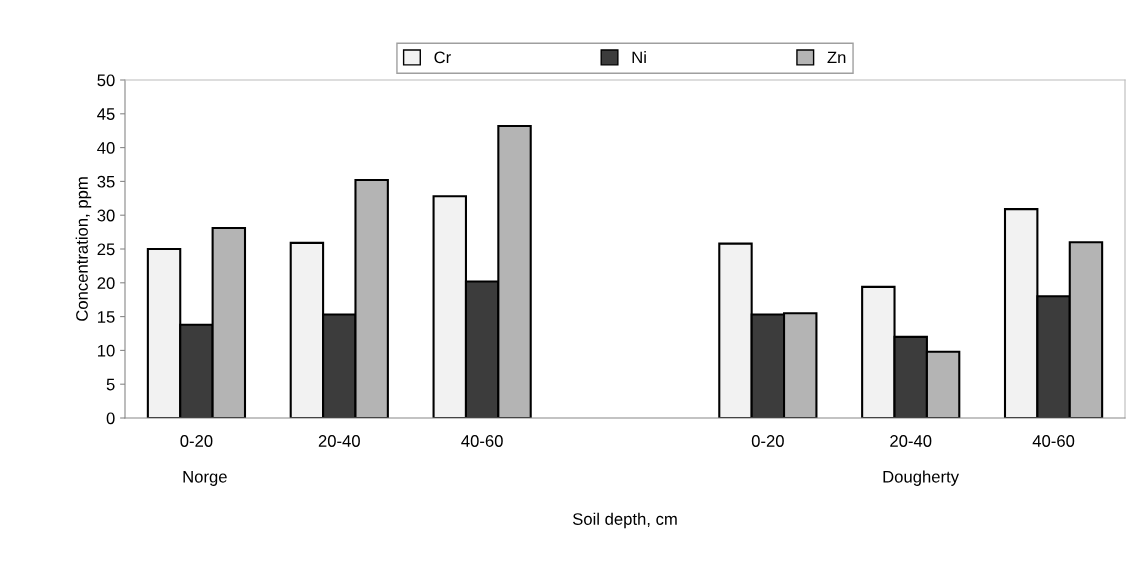 The width and height of the screenshot is (1140, 577). What do you see at coordinates (106, 283) in the screenshot?
I see `y-tick-label: 20` at bounding box center [106, 283].